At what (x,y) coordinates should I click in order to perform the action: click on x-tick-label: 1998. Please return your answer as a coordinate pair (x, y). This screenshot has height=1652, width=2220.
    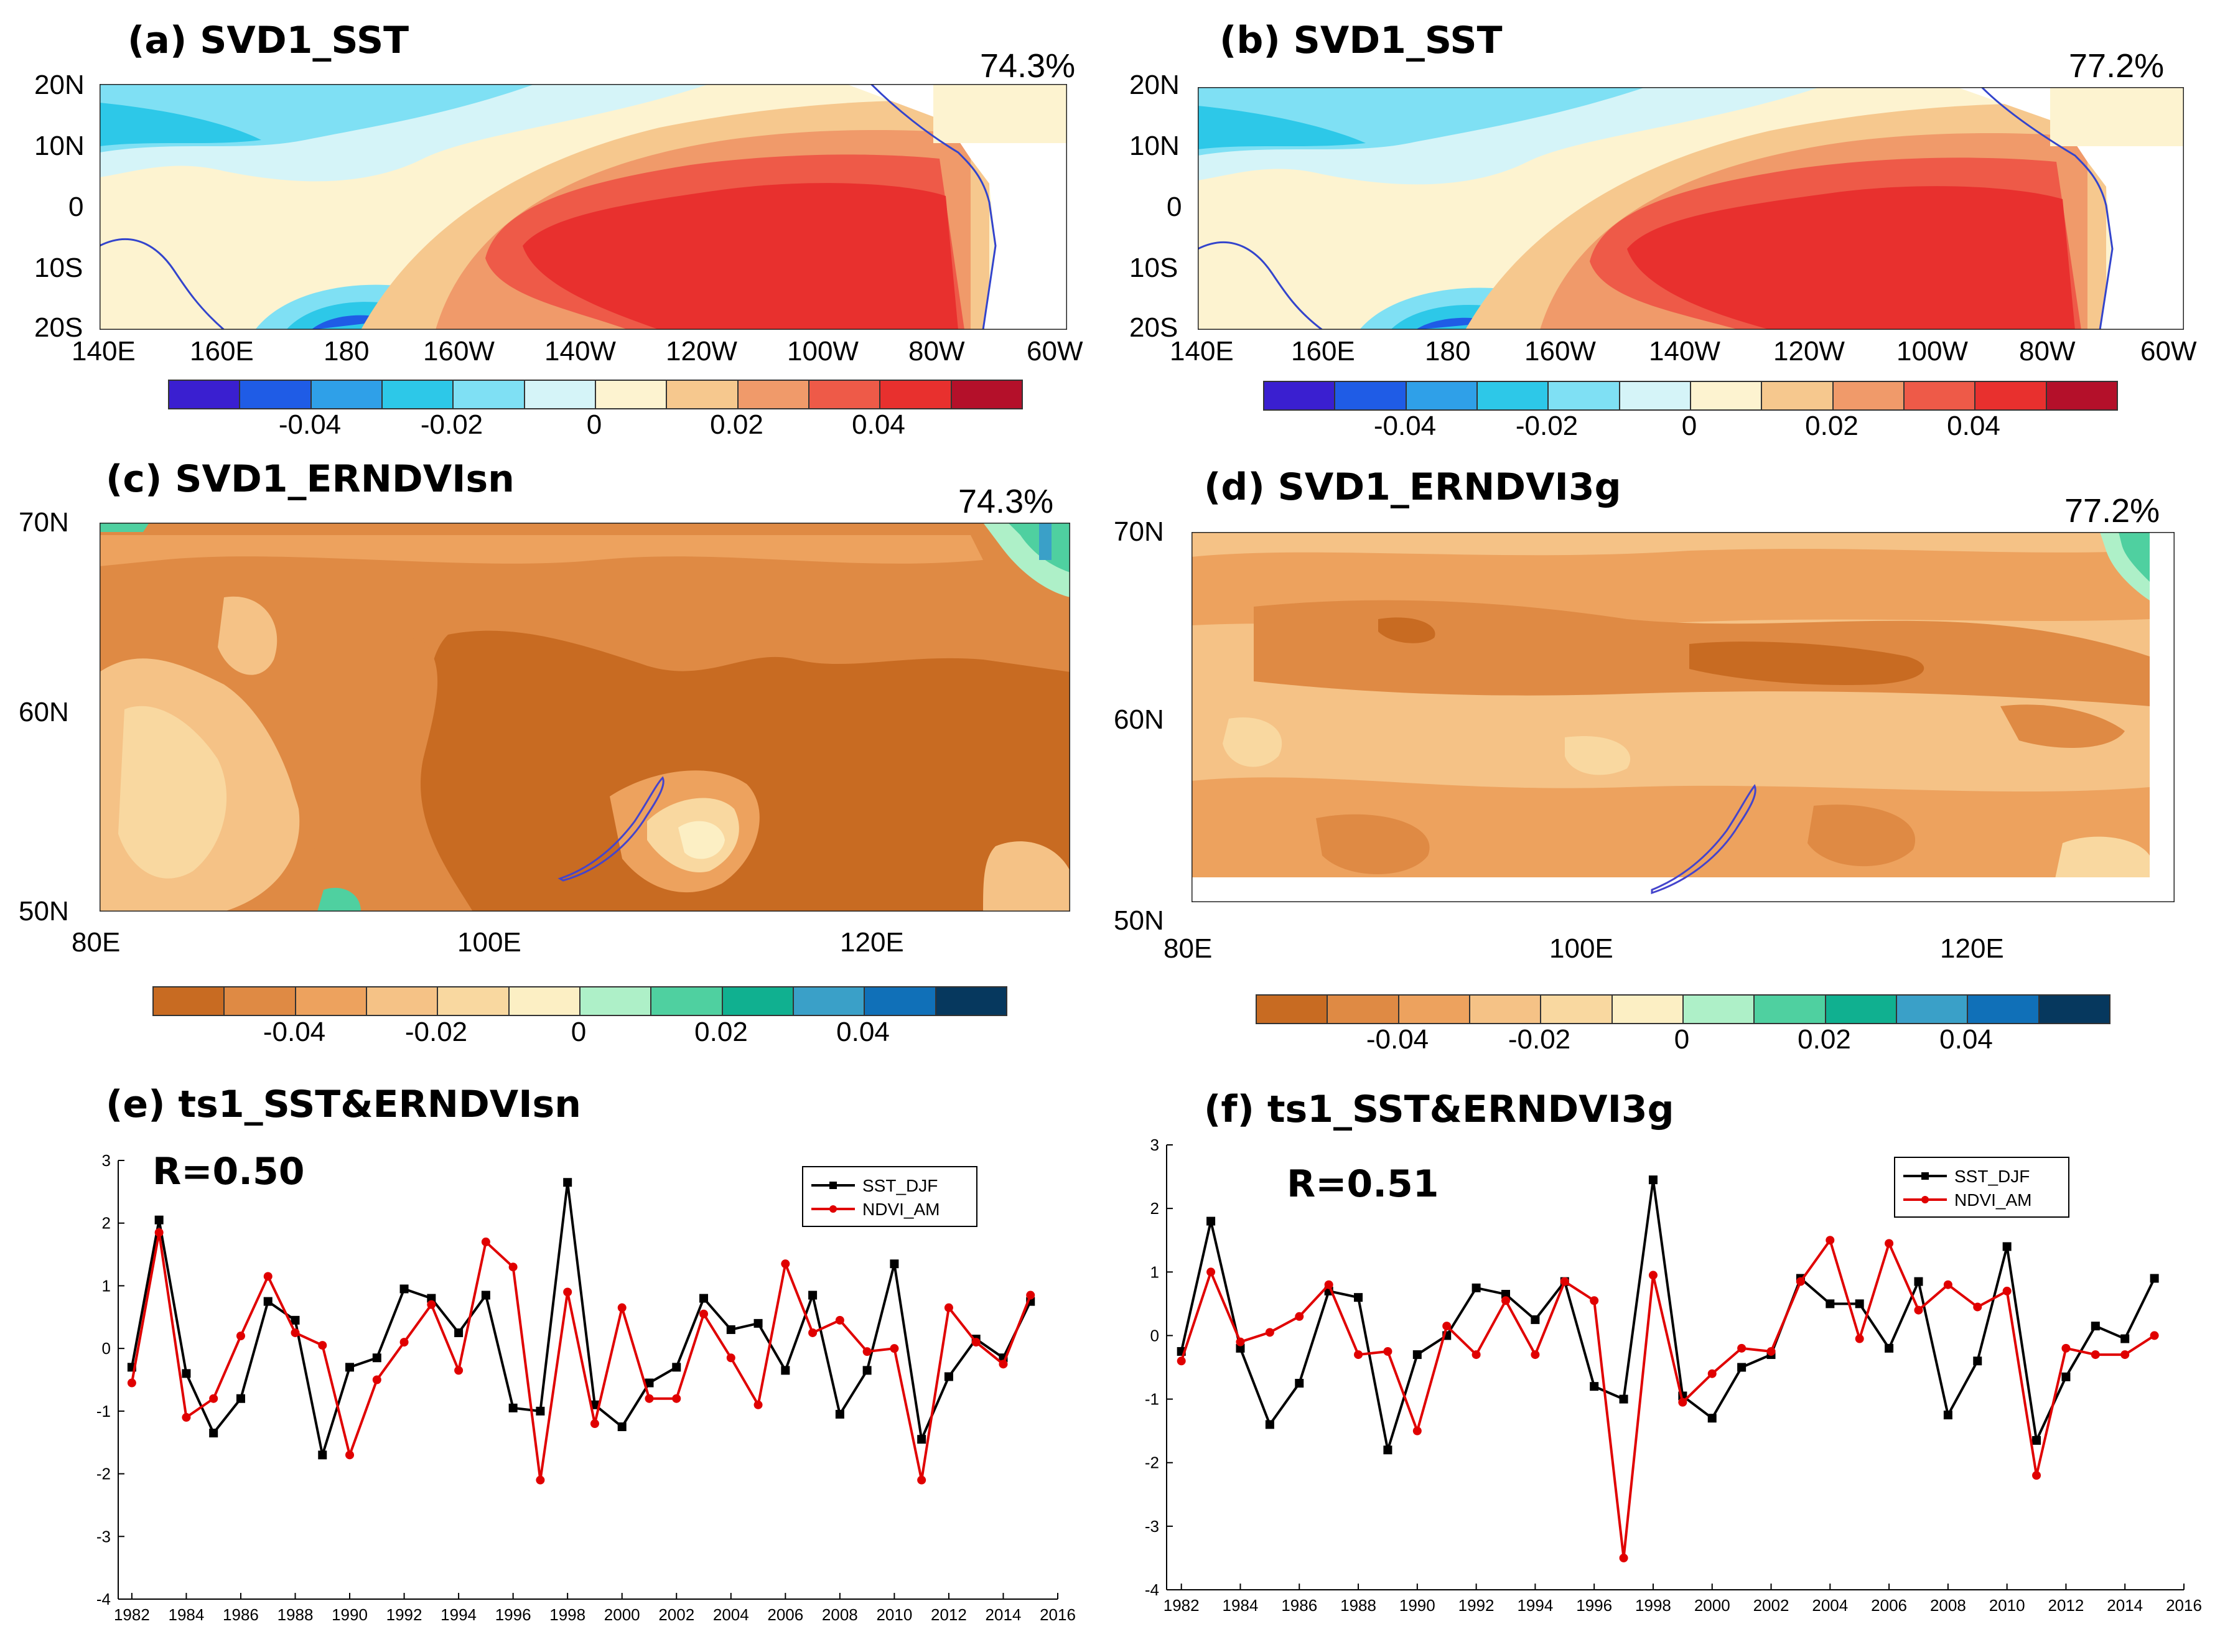
    Looking at the image, I should click on (1653, 1606).